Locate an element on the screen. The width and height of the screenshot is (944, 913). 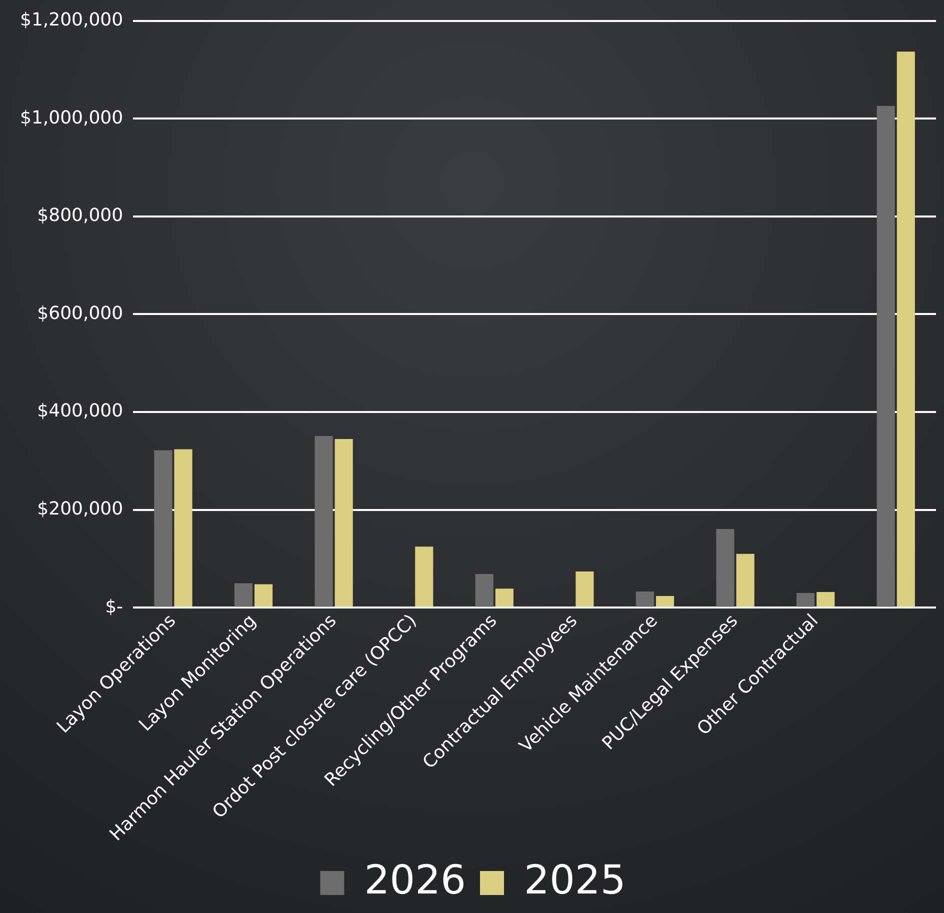
y-tick-label: $600,000 is located at coordinates (80, 313).